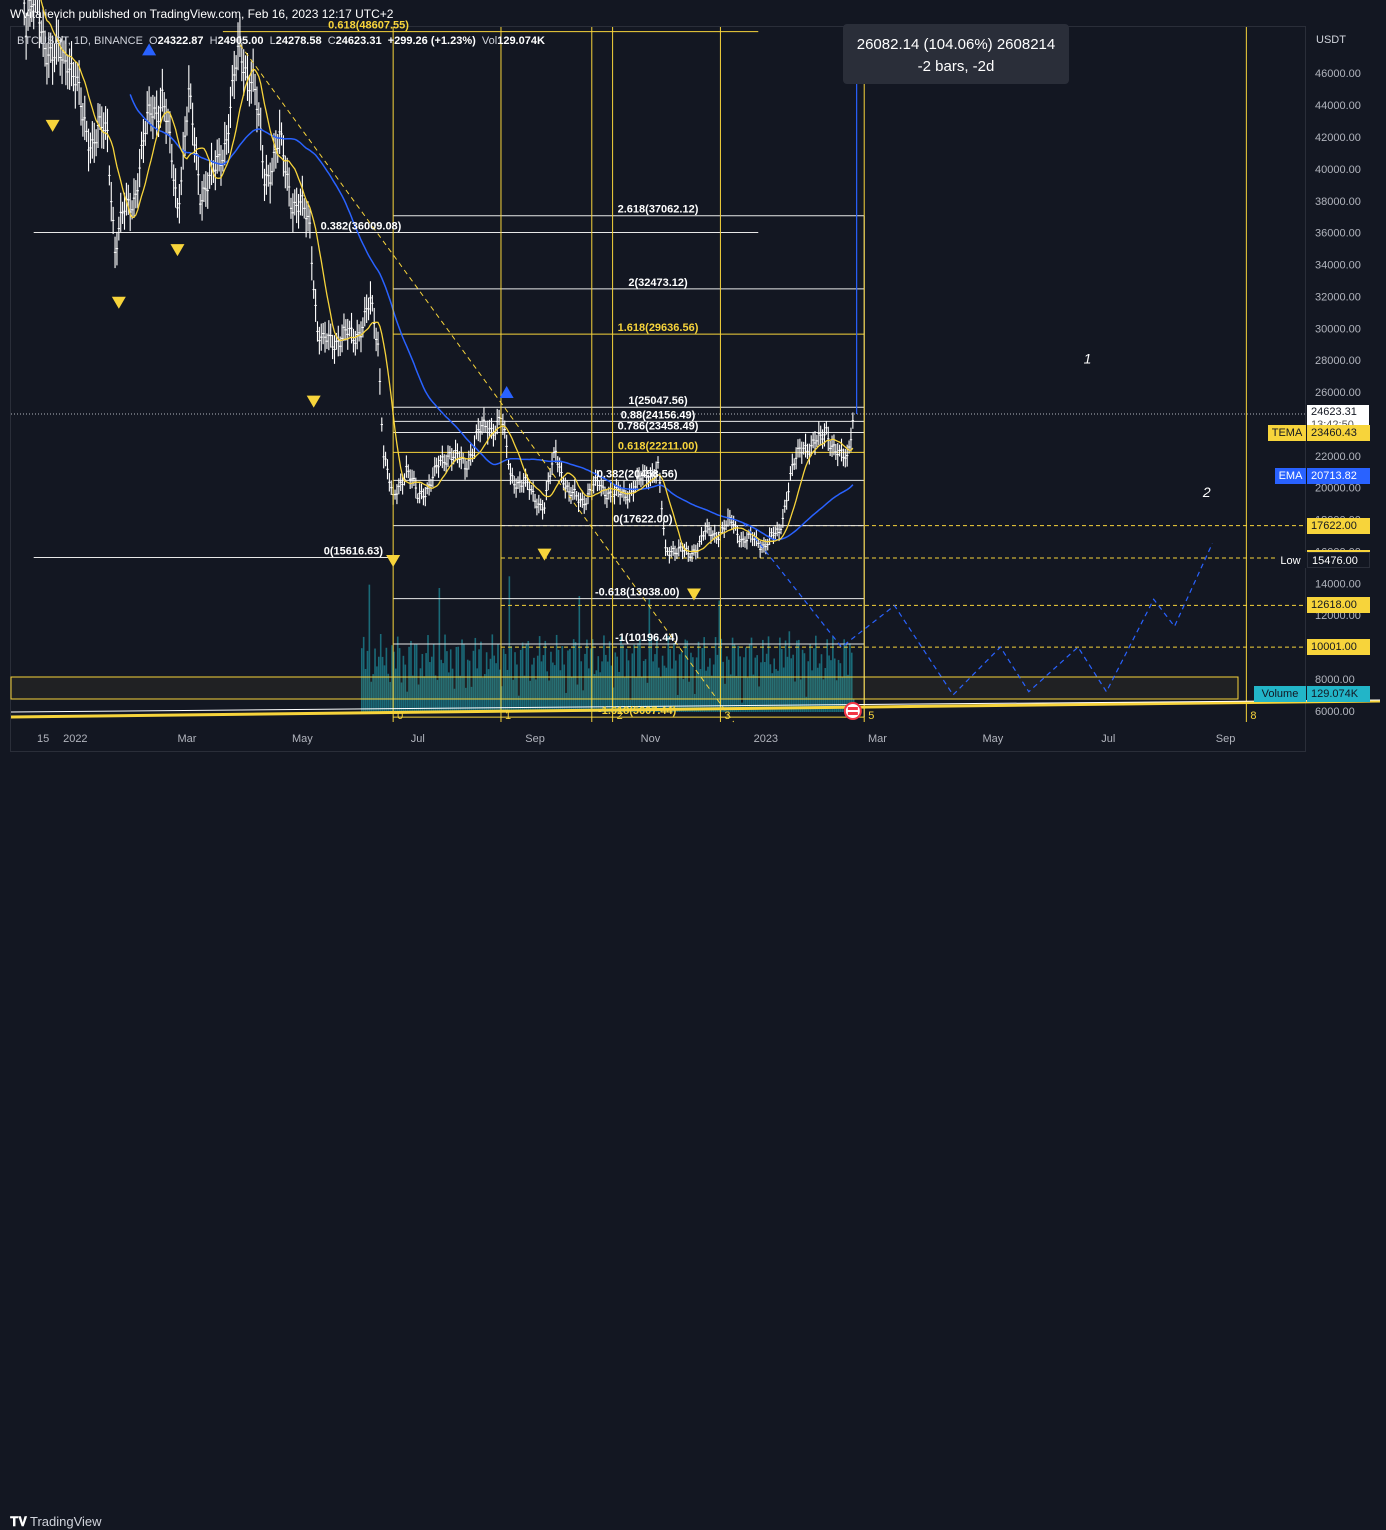 The height and width of the screenshot is (1530, 1386). What do you see at coordinates (66, 1521) in the screenshot?
I see `tradingview-brand: TradingView` at bounding box center [66, 1521].